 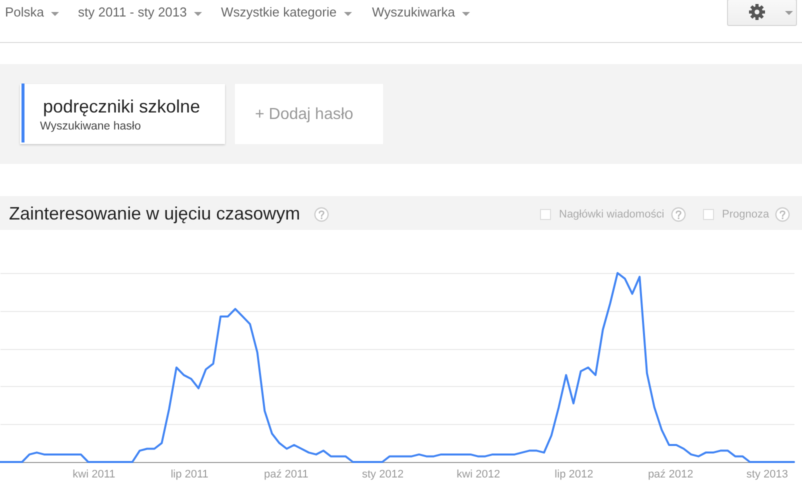 What do you see at coordinates (478, 474) in the screenshot?
I see `x-tick-label: kwi 2012` at bounding box center [478, 474].